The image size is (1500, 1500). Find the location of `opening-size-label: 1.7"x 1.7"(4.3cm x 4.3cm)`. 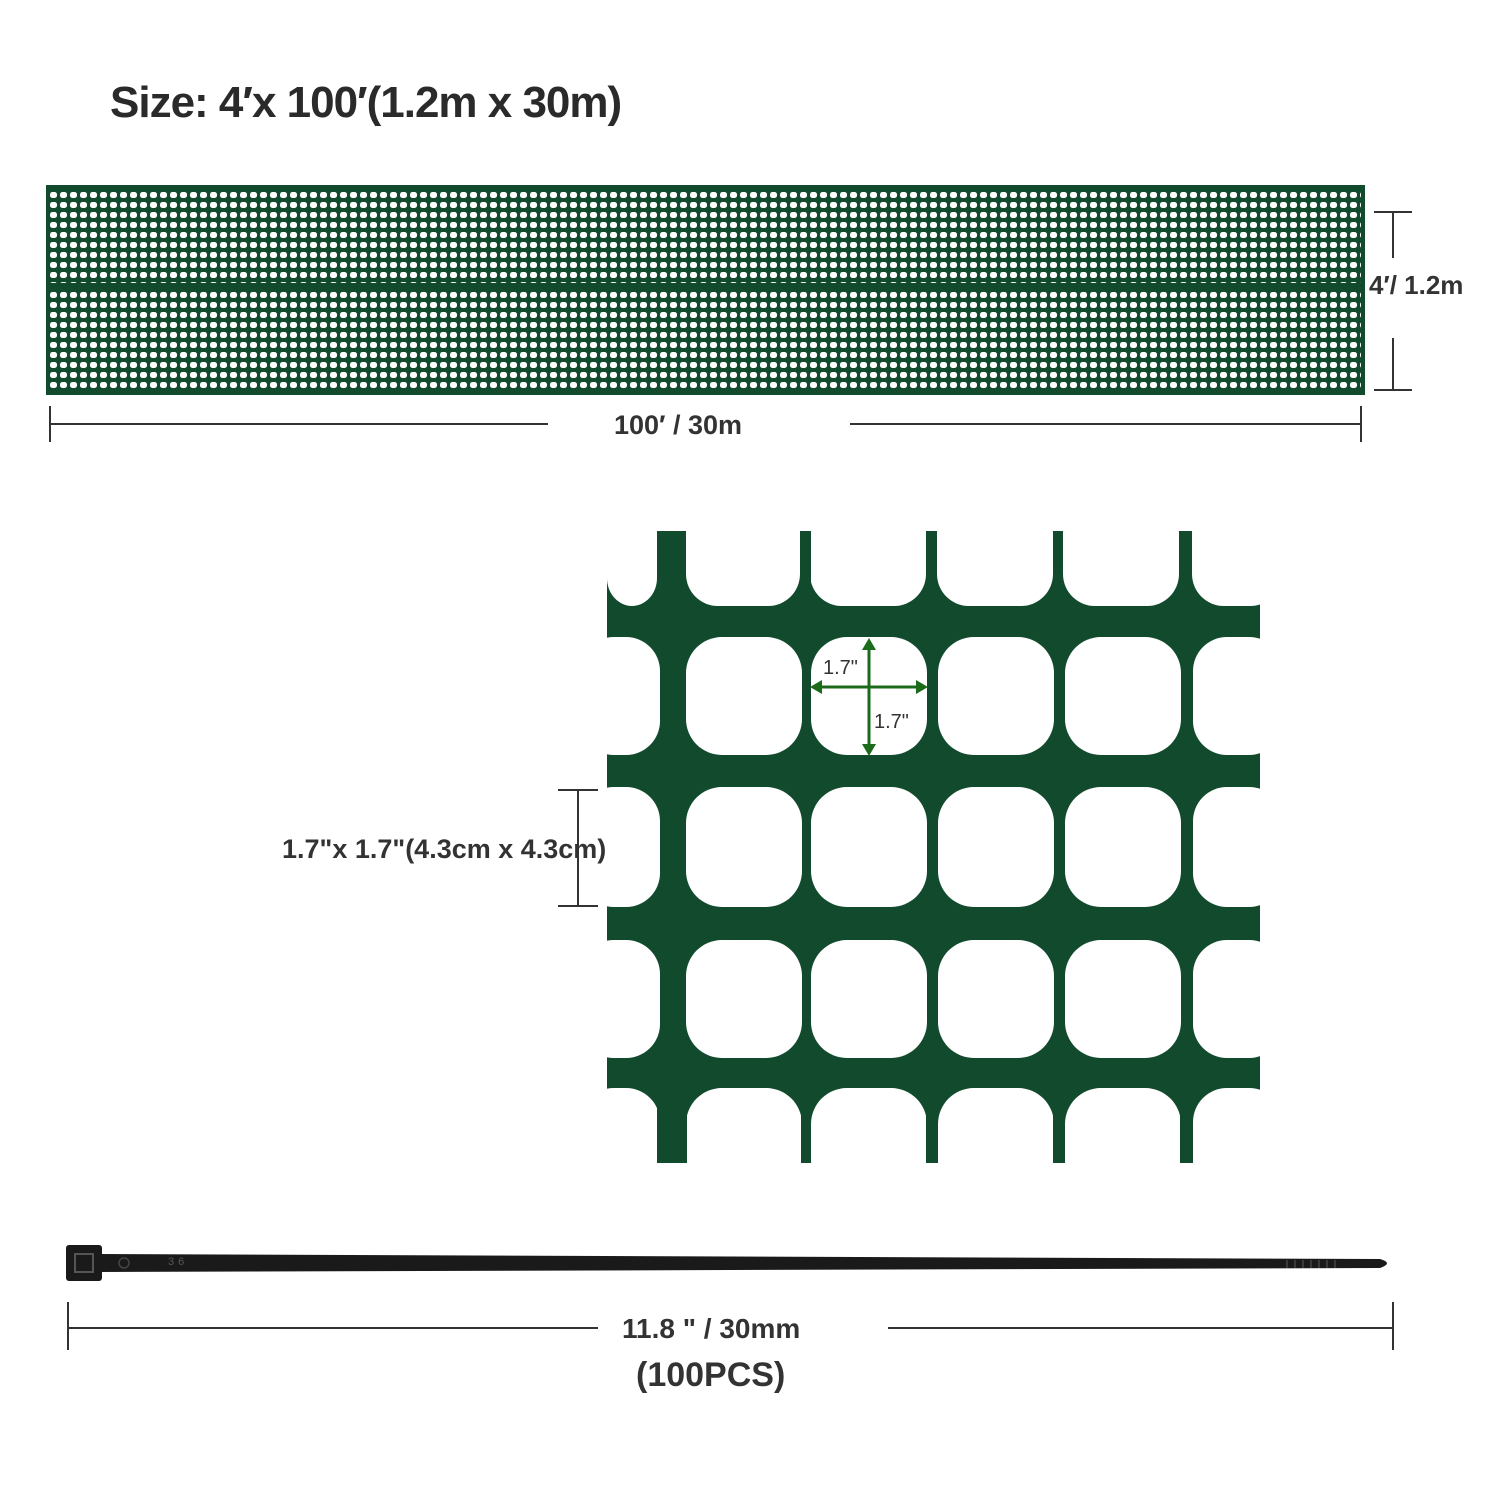

opening-size-label: 1.7"x 1.7"(4.3cm x 4.3cm) is located at coordinates (444, 849).